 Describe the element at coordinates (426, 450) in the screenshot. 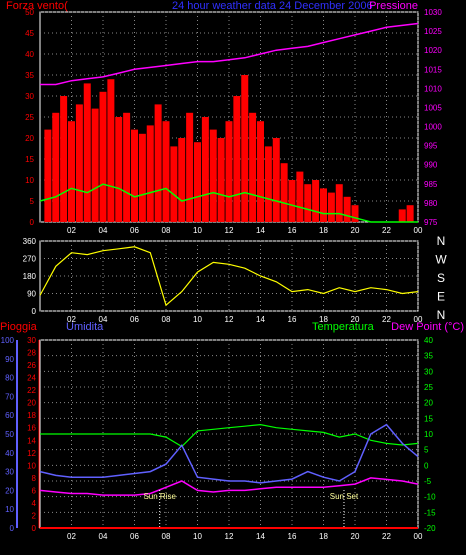

I see `temperature-ytick-label: 5` at that location.